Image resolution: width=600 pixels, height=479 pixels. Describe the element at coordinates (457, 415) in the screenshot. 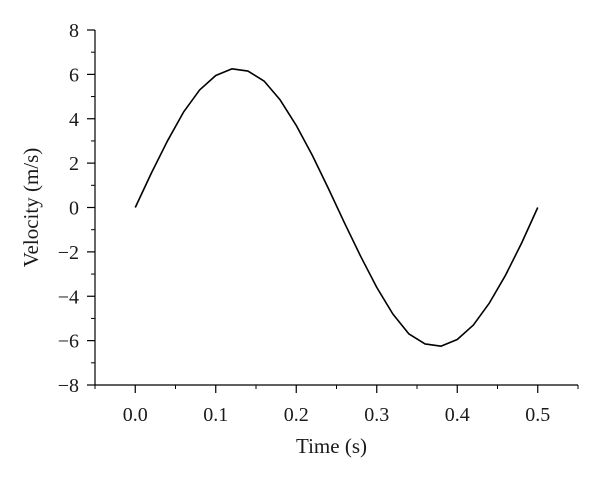

I see `x-tick-label: 0.4` at that location.